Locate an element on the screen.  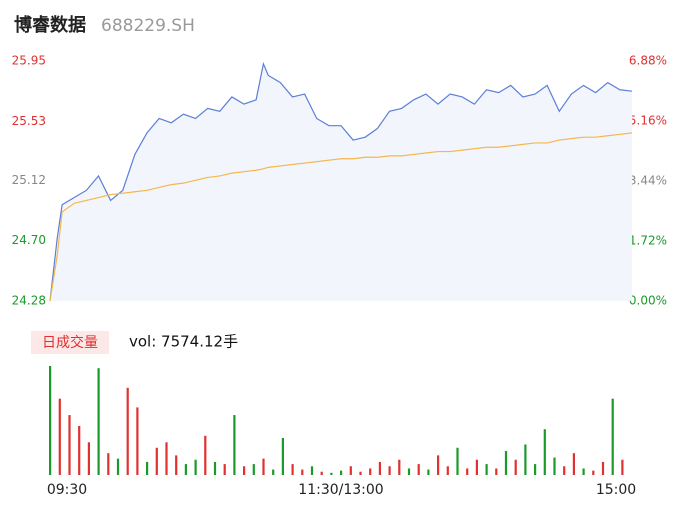
volume-label: 日成交量 is located at coordinates (70, 342).